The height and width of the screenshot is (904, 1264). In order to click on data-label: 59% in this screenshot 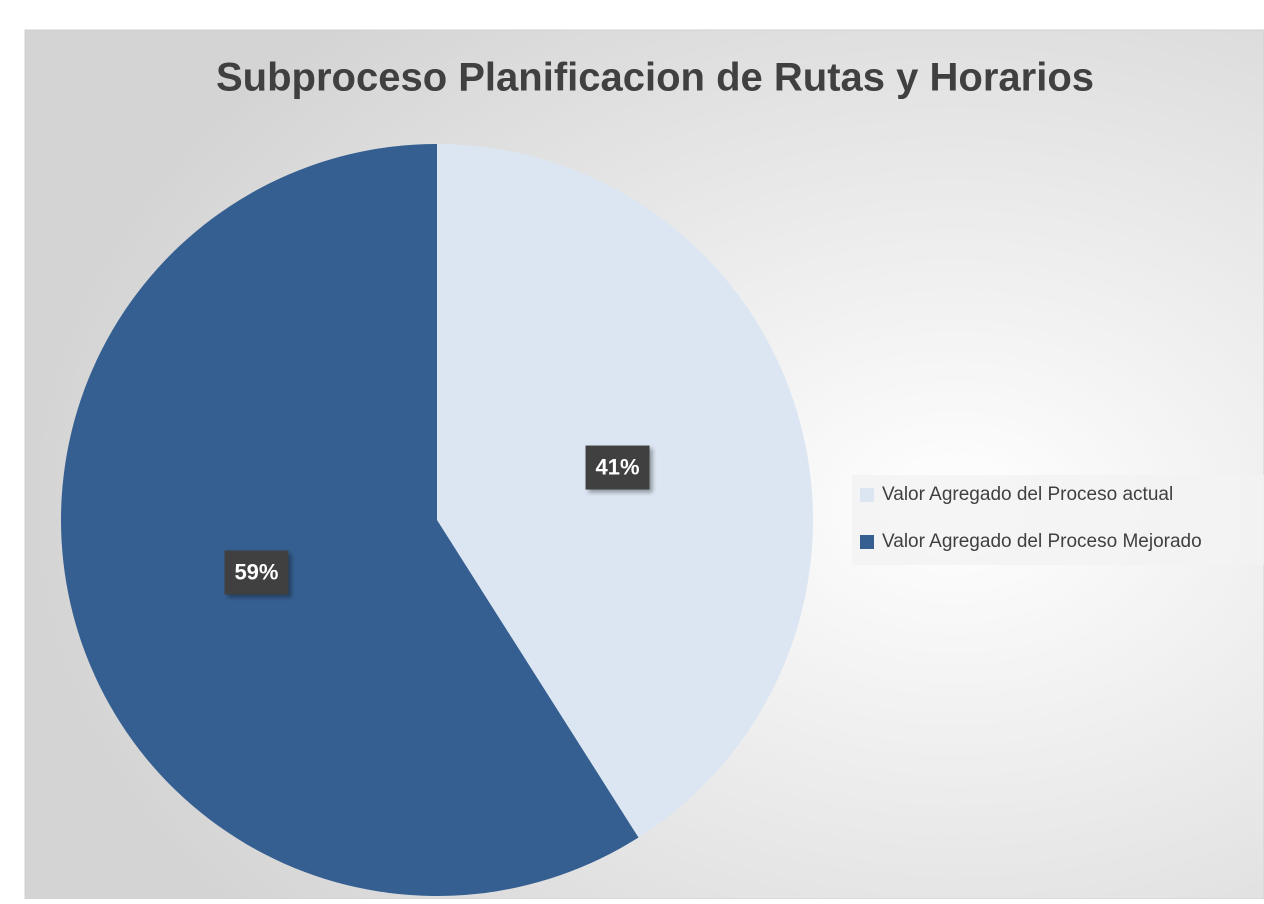, I will do `click(256, 571)`.